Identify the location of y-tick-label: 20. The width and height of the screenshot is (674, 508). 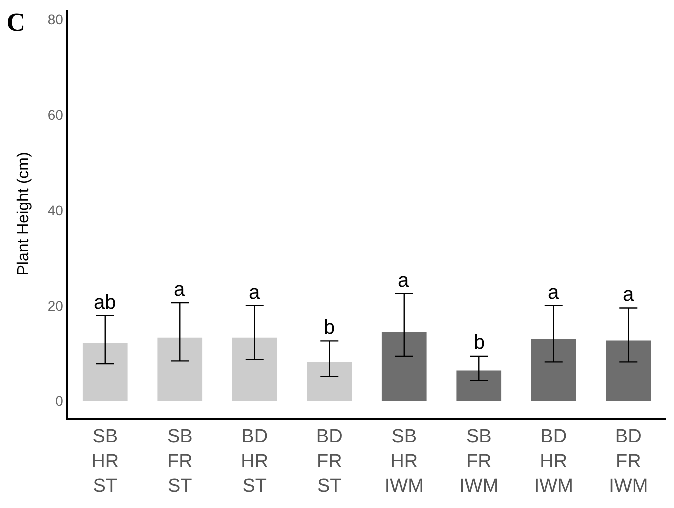
(56, 306).